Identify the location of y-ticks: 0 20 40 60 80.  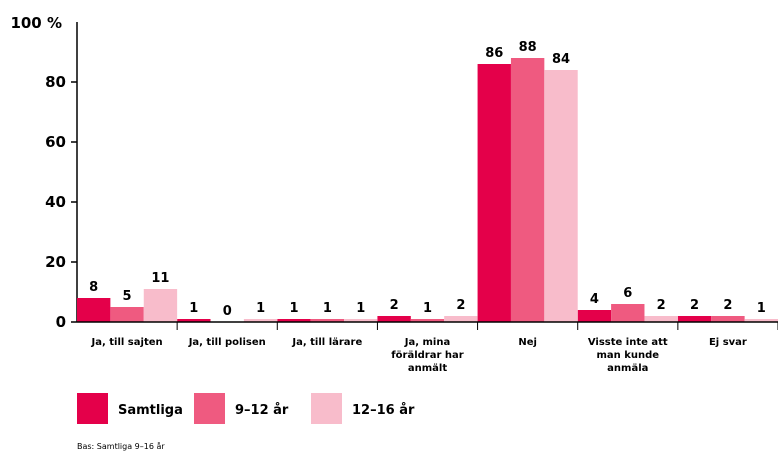
(61, 202).